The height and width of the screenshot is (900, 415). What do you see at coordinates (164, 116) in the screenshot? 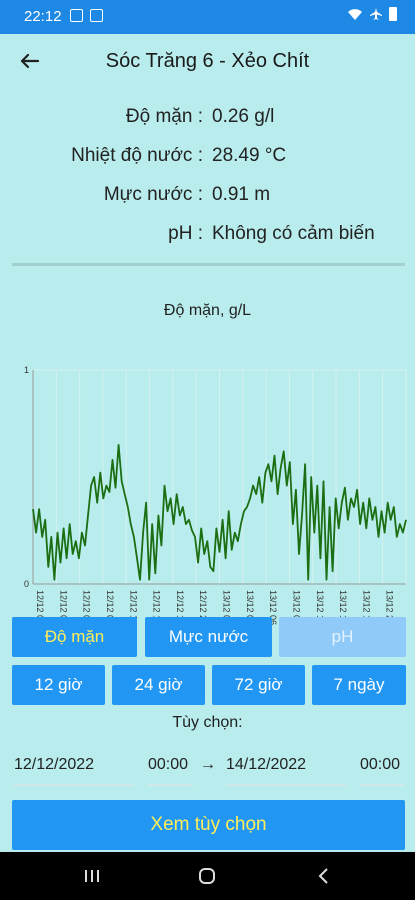
I see `reading-label: Độ mặn :` at bounding box center [164, 116].